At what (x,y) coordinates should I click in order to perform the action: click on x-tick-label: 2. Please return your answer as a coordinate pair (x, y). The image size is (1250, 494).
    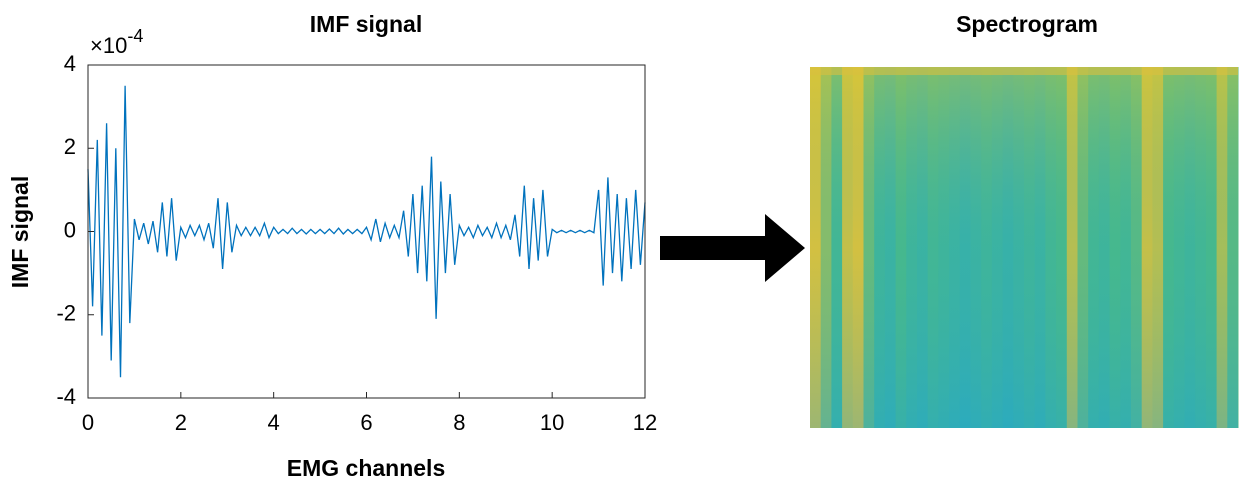
    Looking at the image, I should click on (181, 422).